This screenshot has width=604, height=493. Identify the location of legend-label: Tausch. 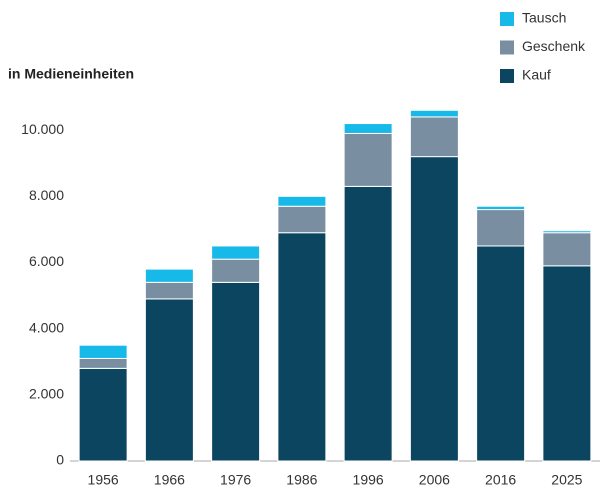
(544, 18).